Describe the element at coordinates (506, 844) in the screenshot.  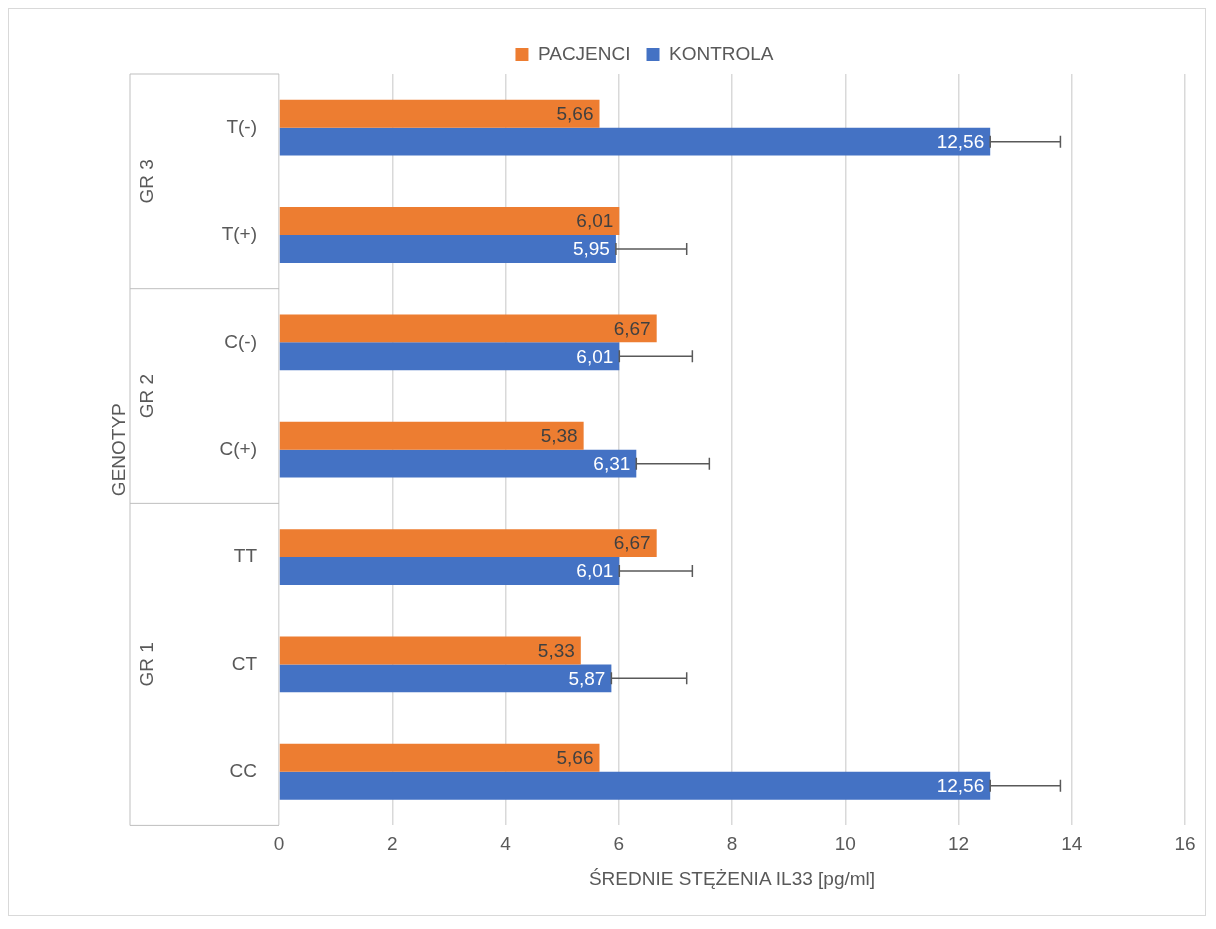
I see `x-tick-label: 4` at that location.